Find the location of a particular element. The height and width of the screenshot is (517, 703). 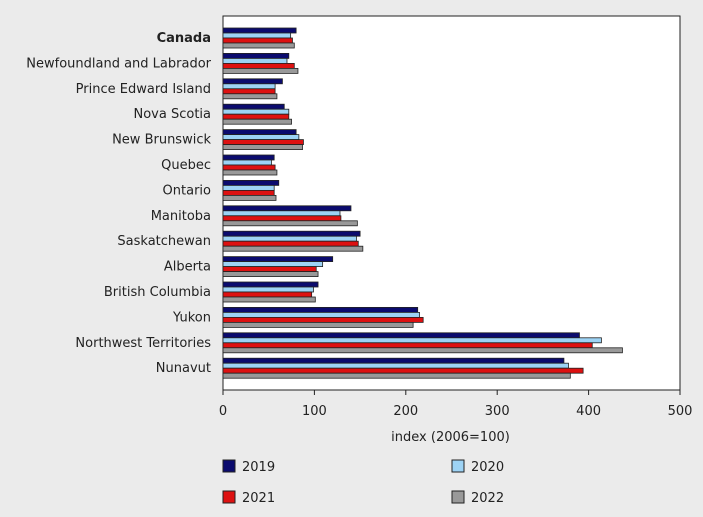

legend-swatch-2022 is located at coordinates (458, 497).